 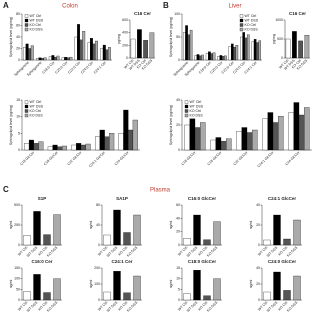 I want to click on y-tick-label: 10, so click(x=178, y=279).